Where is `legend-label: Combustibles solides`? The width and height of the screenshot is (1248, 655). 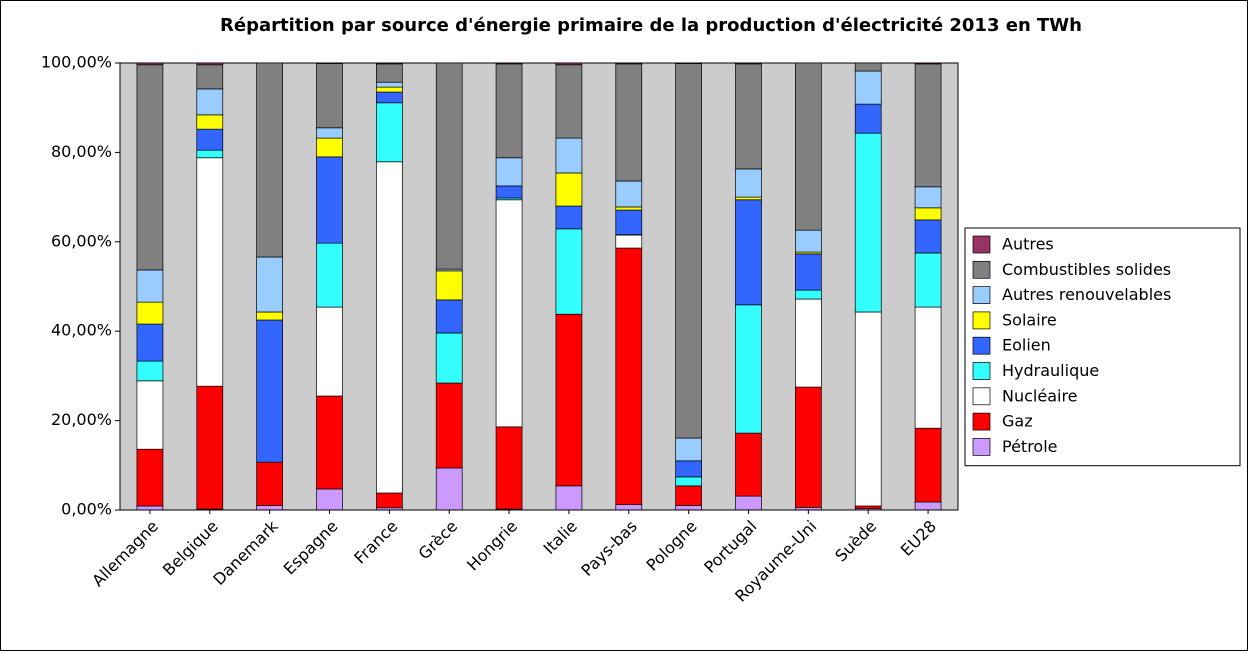 legend-label: Combustibles solides is located at coordinates (1086, 269).